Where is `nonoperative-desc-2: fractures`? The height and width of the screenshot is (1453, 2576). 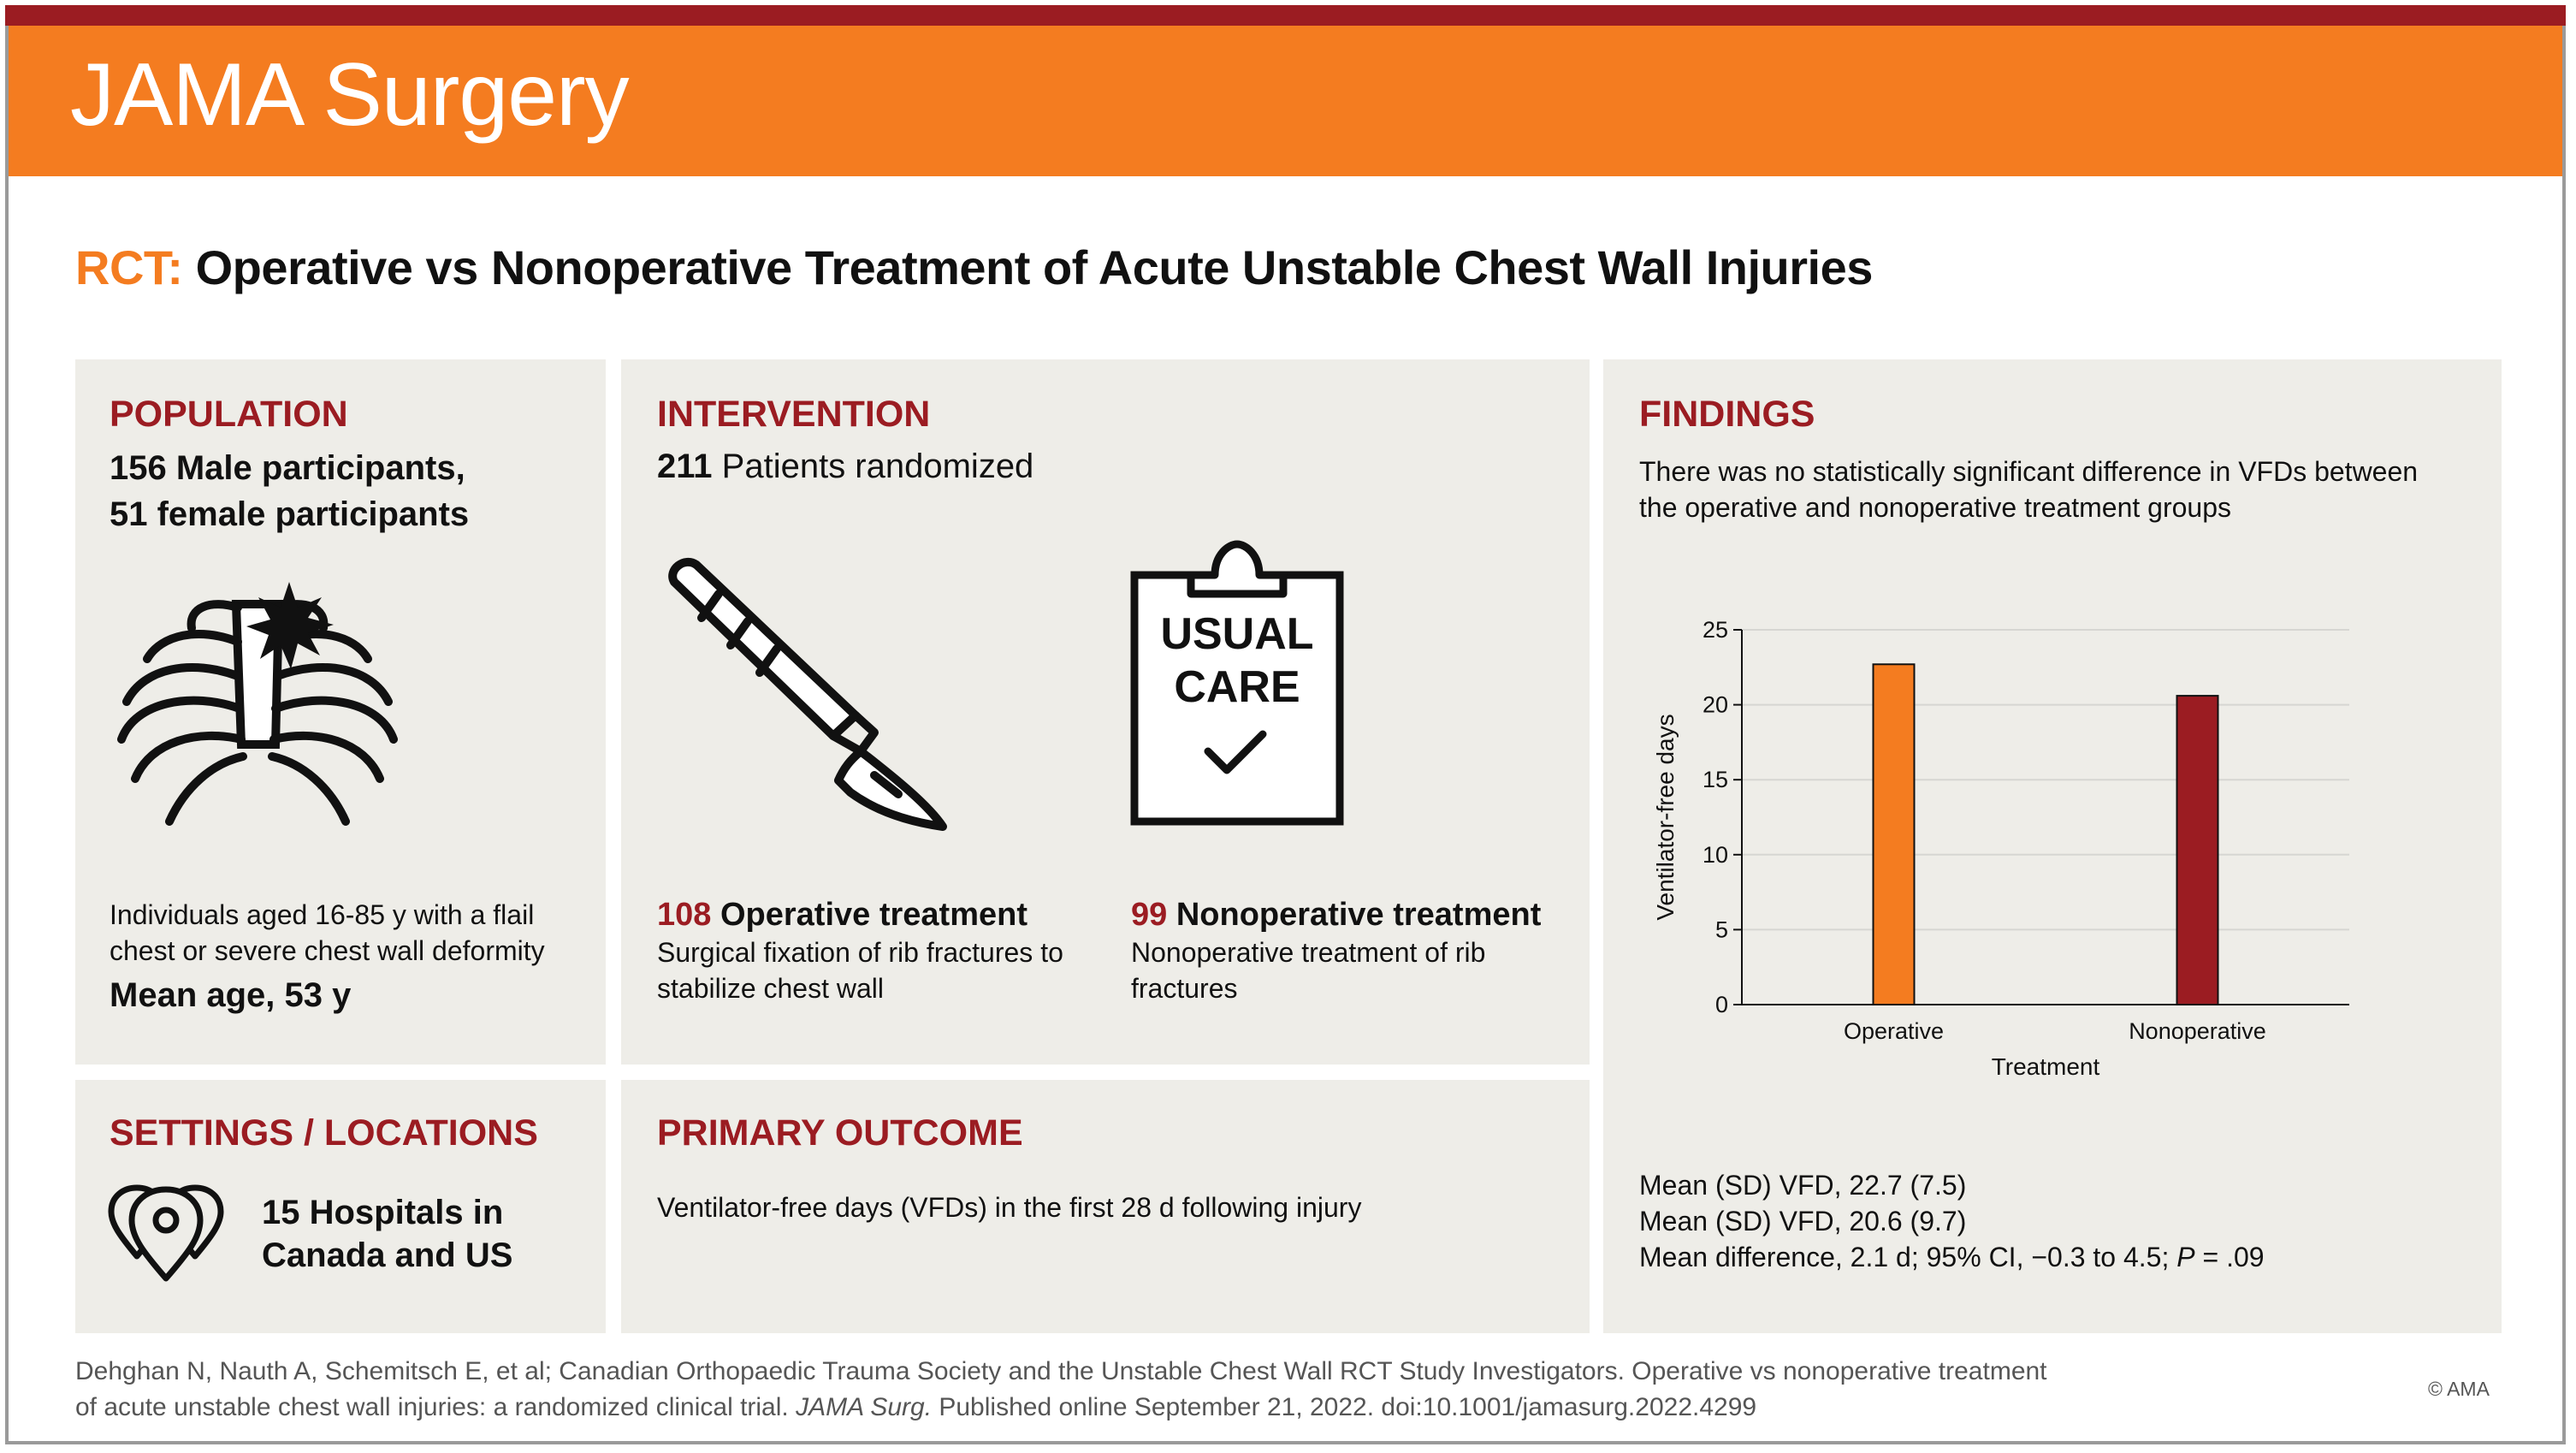 nonoperative-desc-2: fractures is located at coordinates (1184, 988).